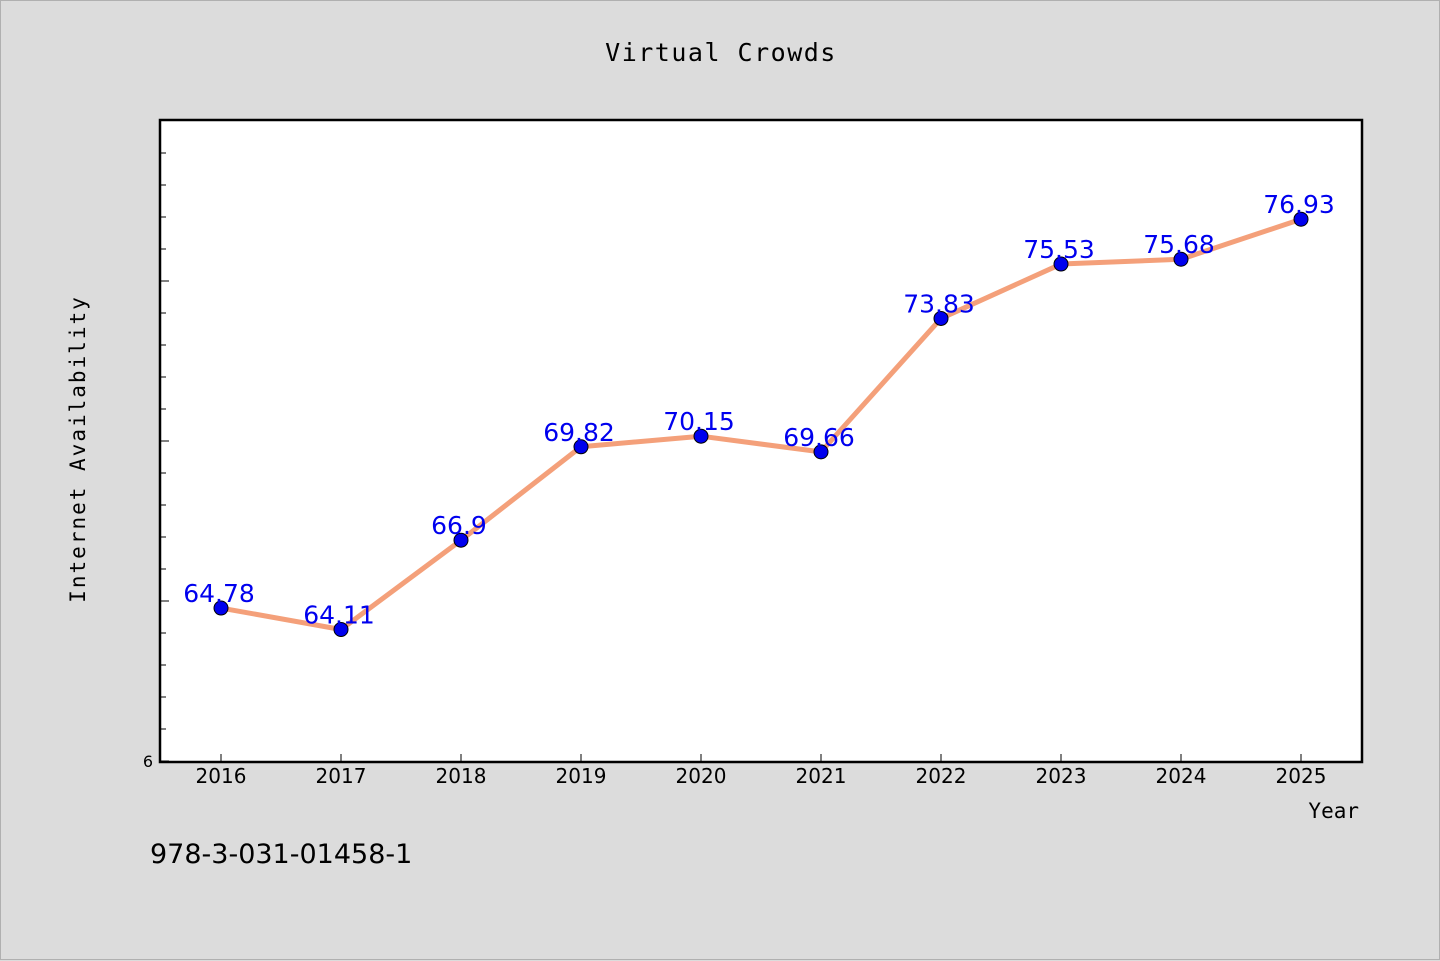 Image resolution: width=1440 pixels, height=961 pixels. I want to click on data-label: 64.78, so click(219, 593).